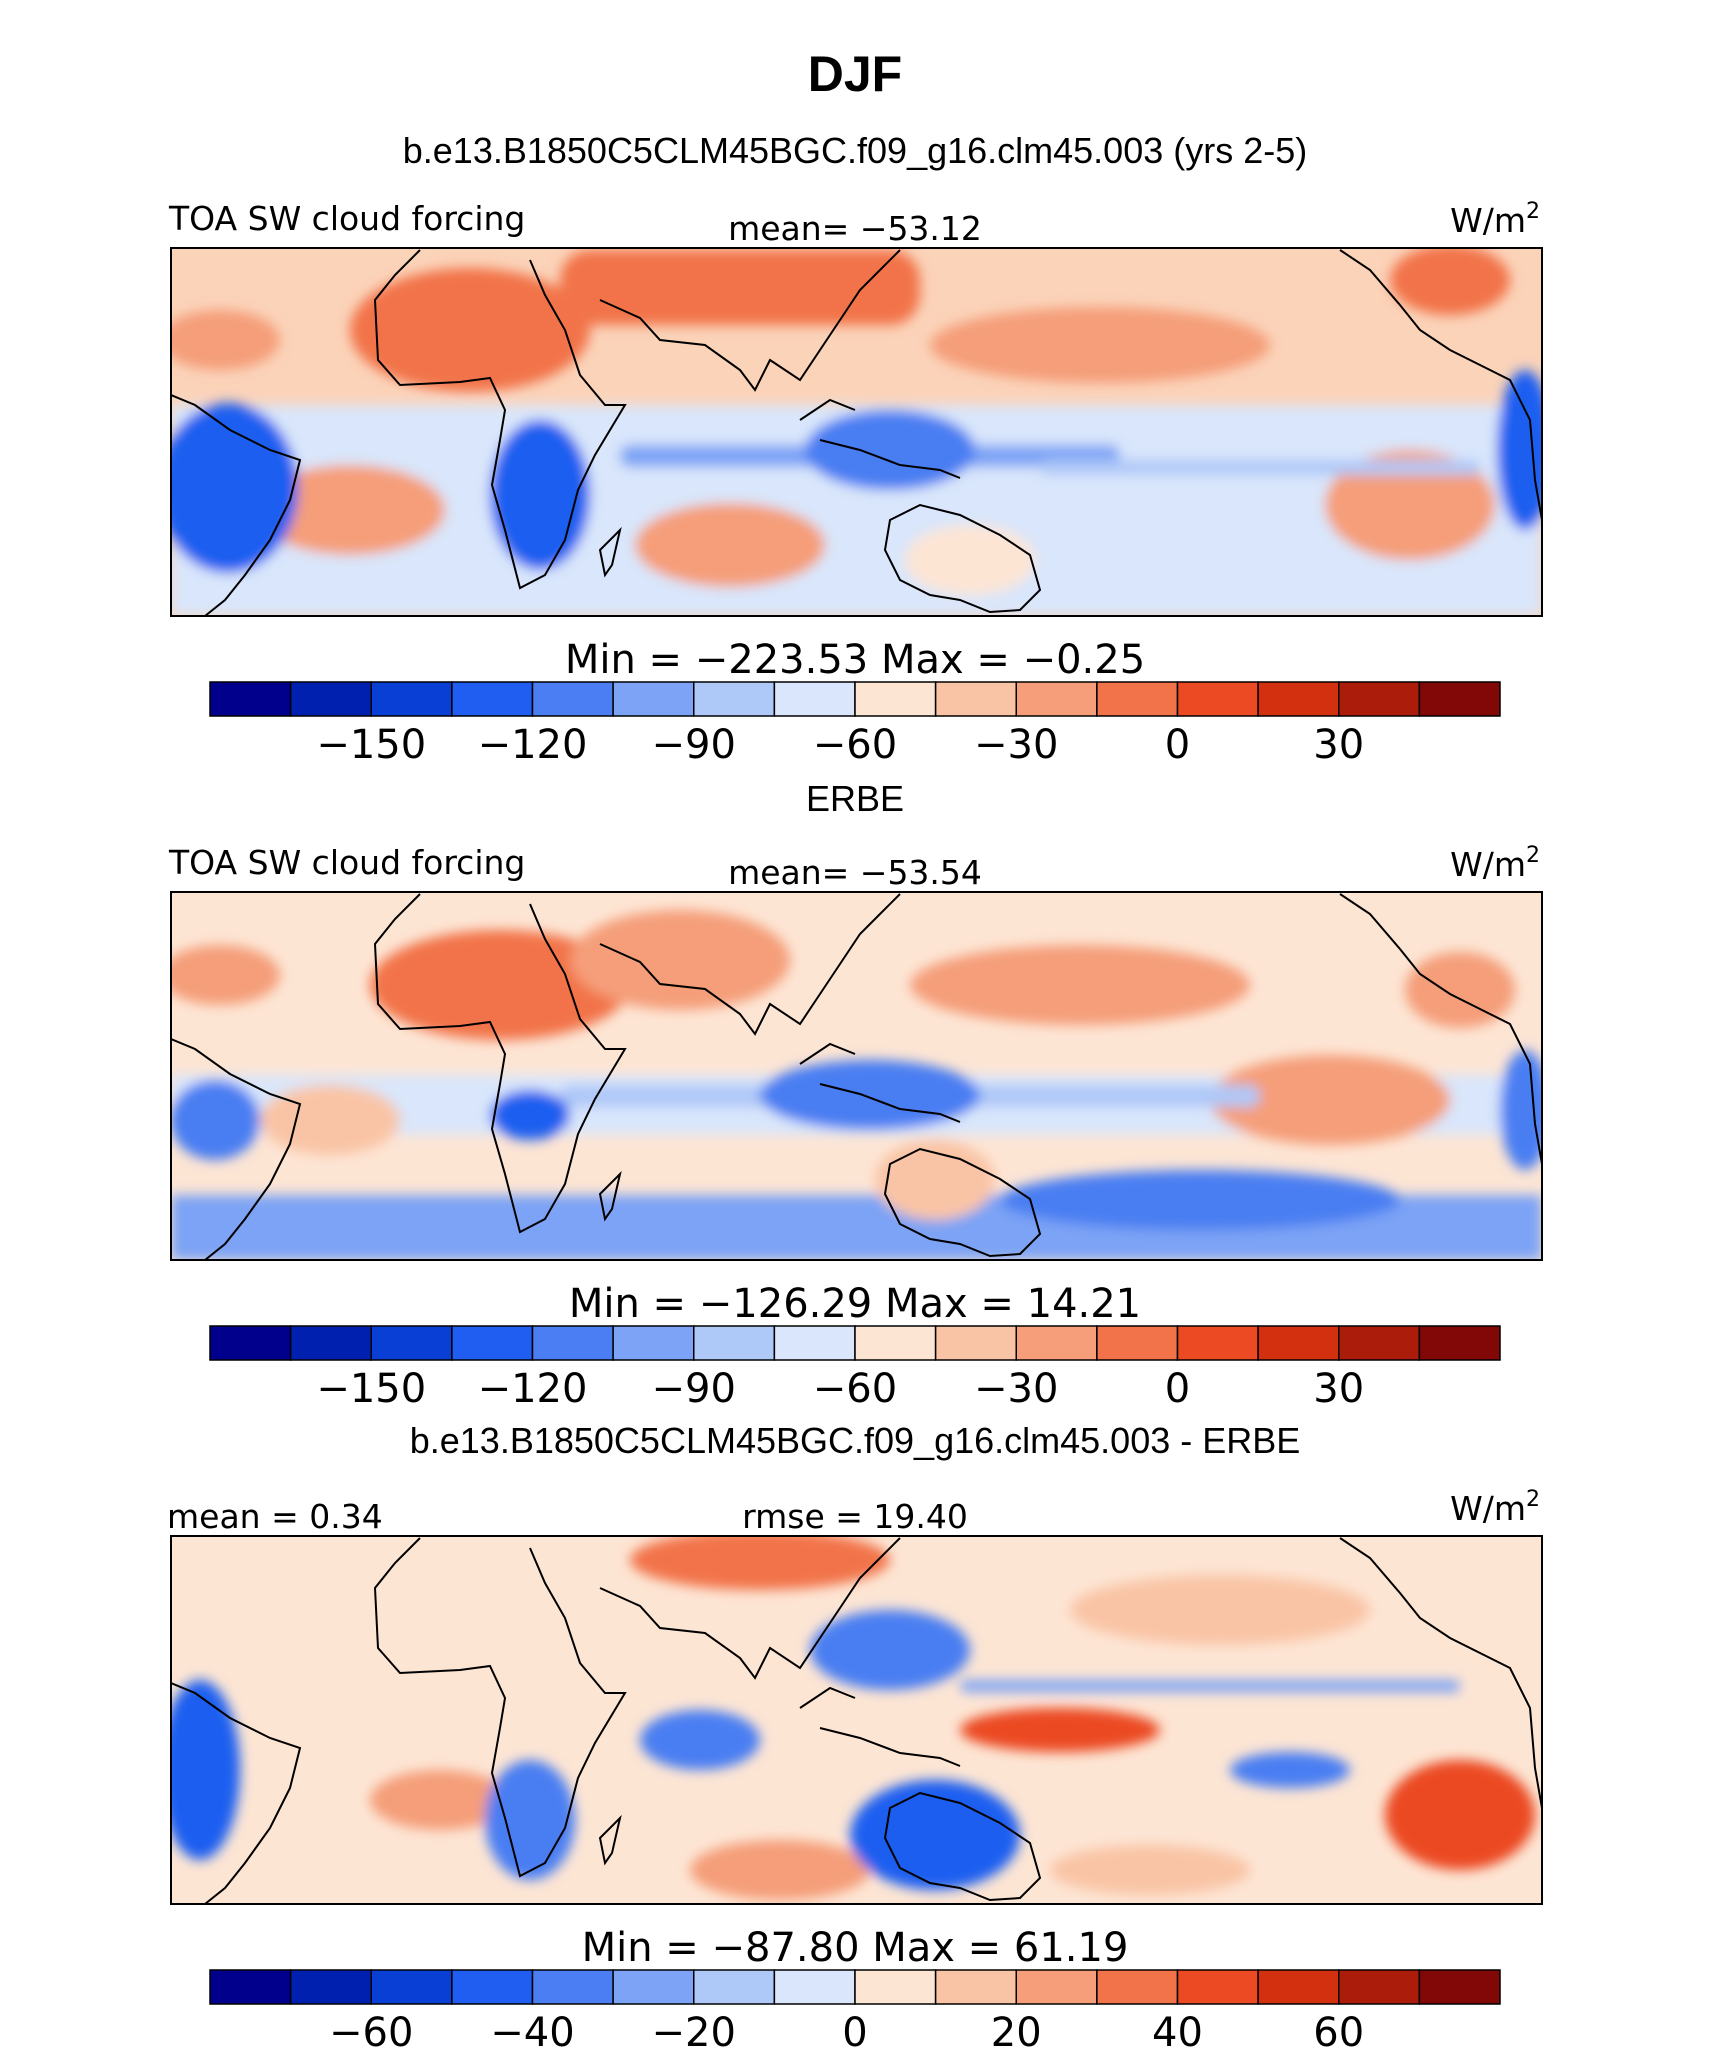 Image resolution: width=1710 pixels, height=2048 pixels. What do you see at coordinates (1100, 345) in the screenshot?
I see `p1-region-npac` at bounding box center [1100, 345].